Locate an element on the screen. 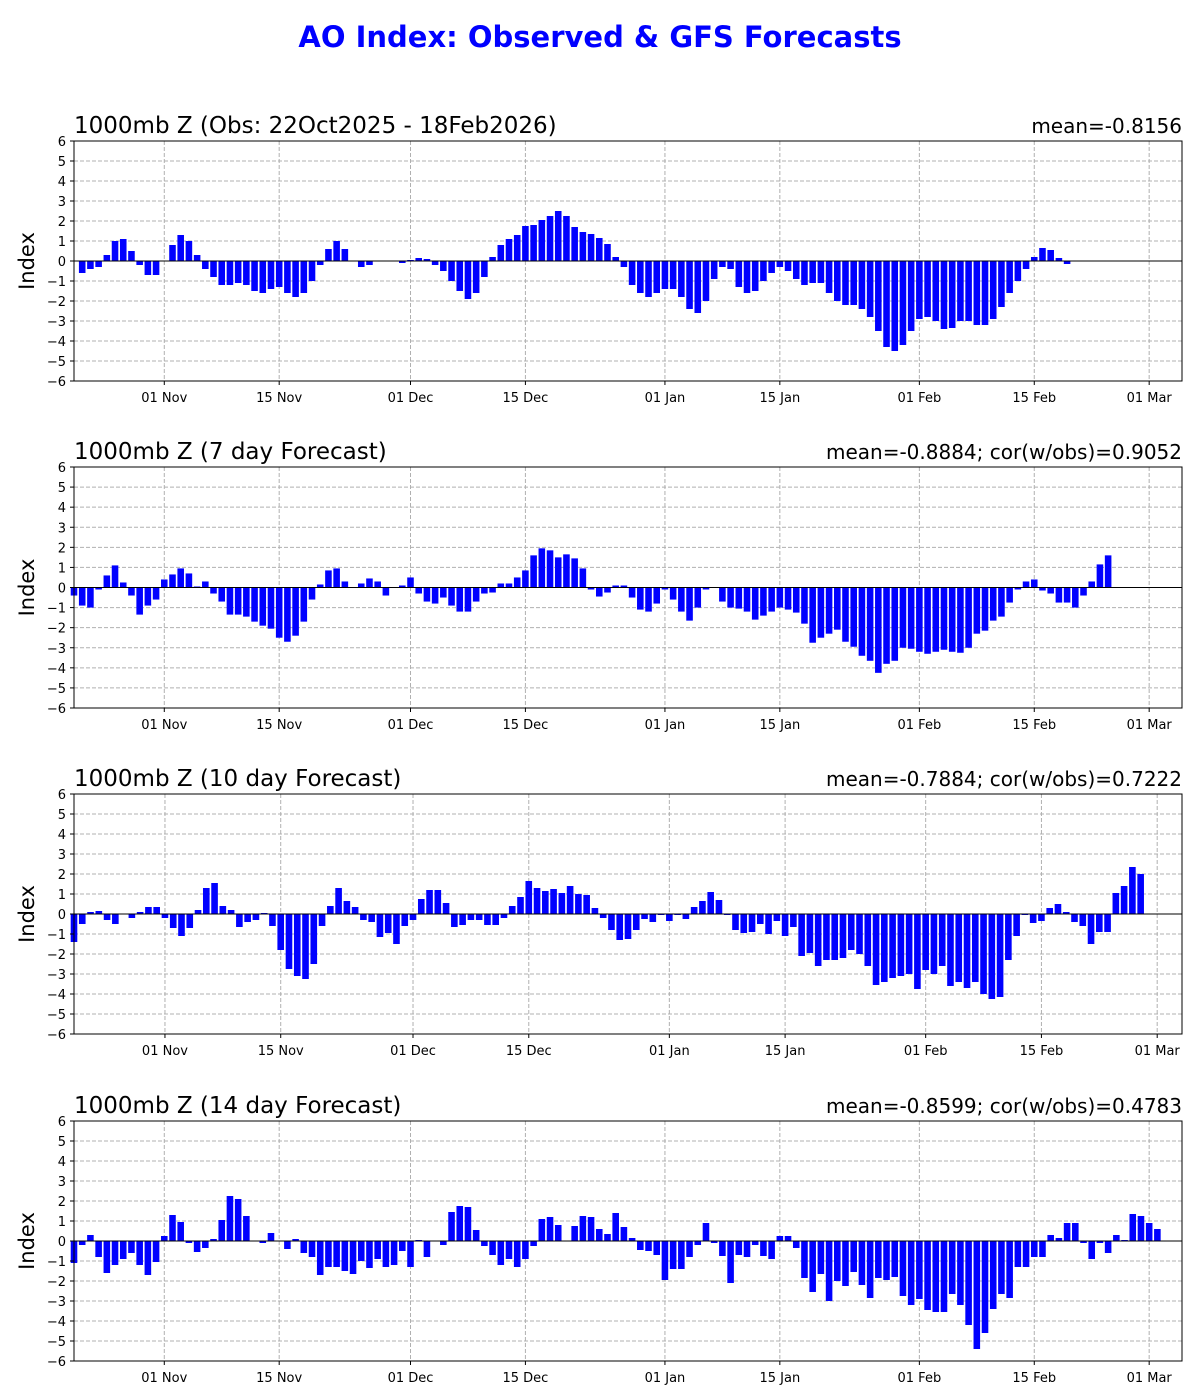  y-tick-label: −1 is located at coordinates (56, 935).